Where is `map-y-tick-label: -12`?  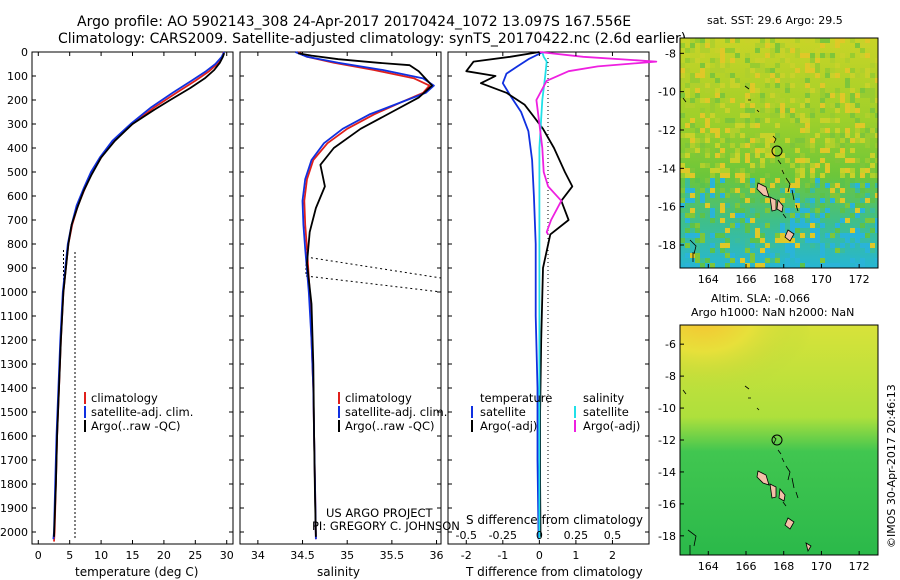 map-y-tick-label: -12 is located at coordinates (667, 440).